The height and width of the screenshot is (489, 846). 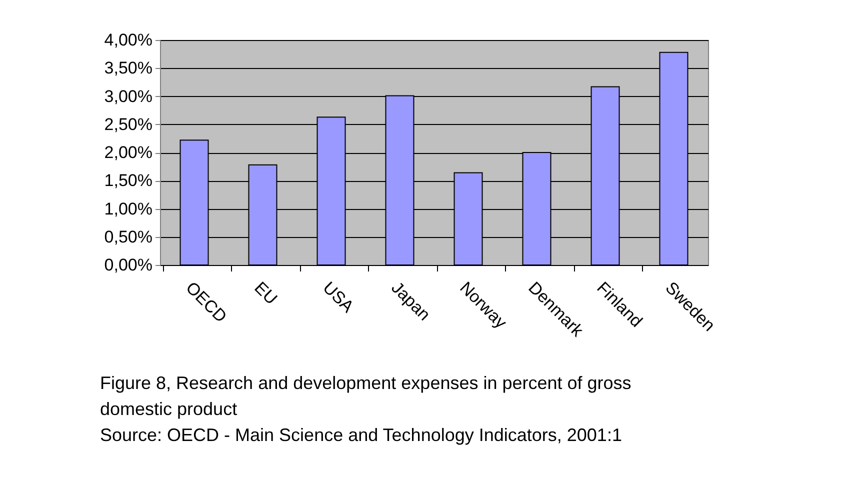 I want to click on y-tick-label: 1,50%, so click(x=128, y=180).